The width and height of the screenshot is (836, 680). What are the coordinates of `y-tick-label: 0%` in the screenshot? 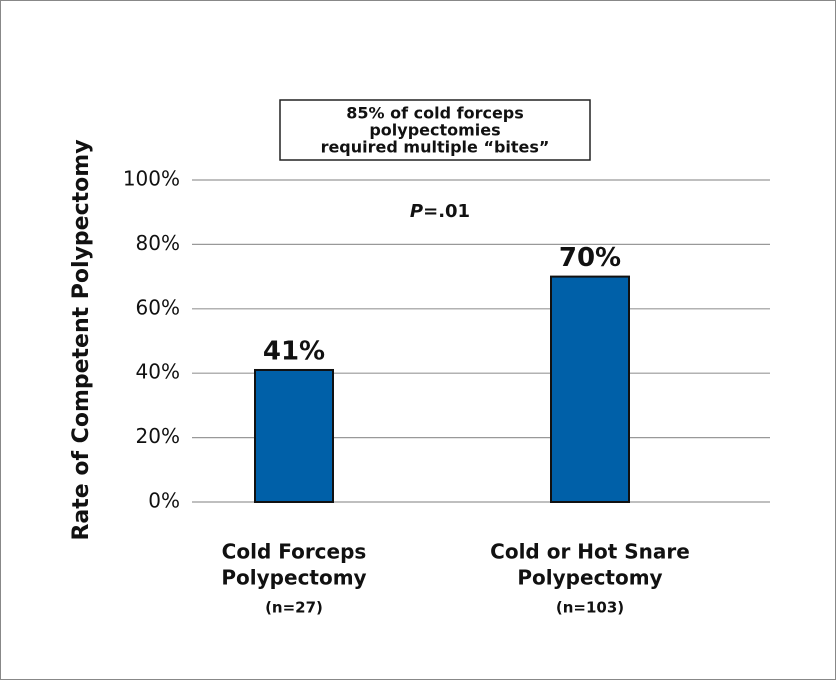 It's located at (164, 501).